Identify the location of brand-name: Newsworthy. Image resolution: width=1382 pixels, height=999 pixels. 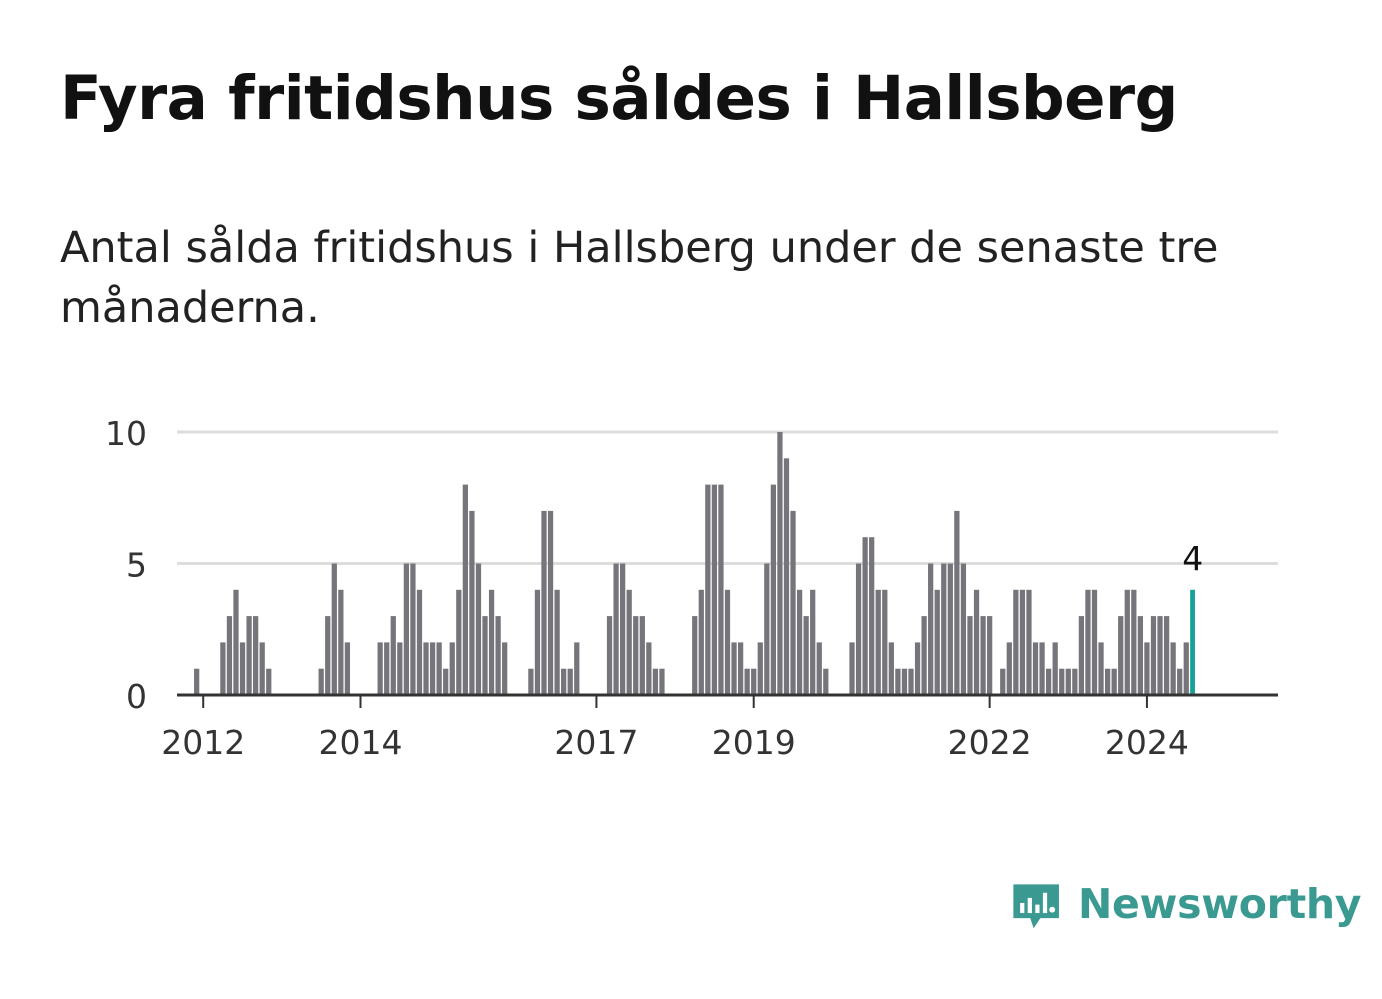
(1220, 904).